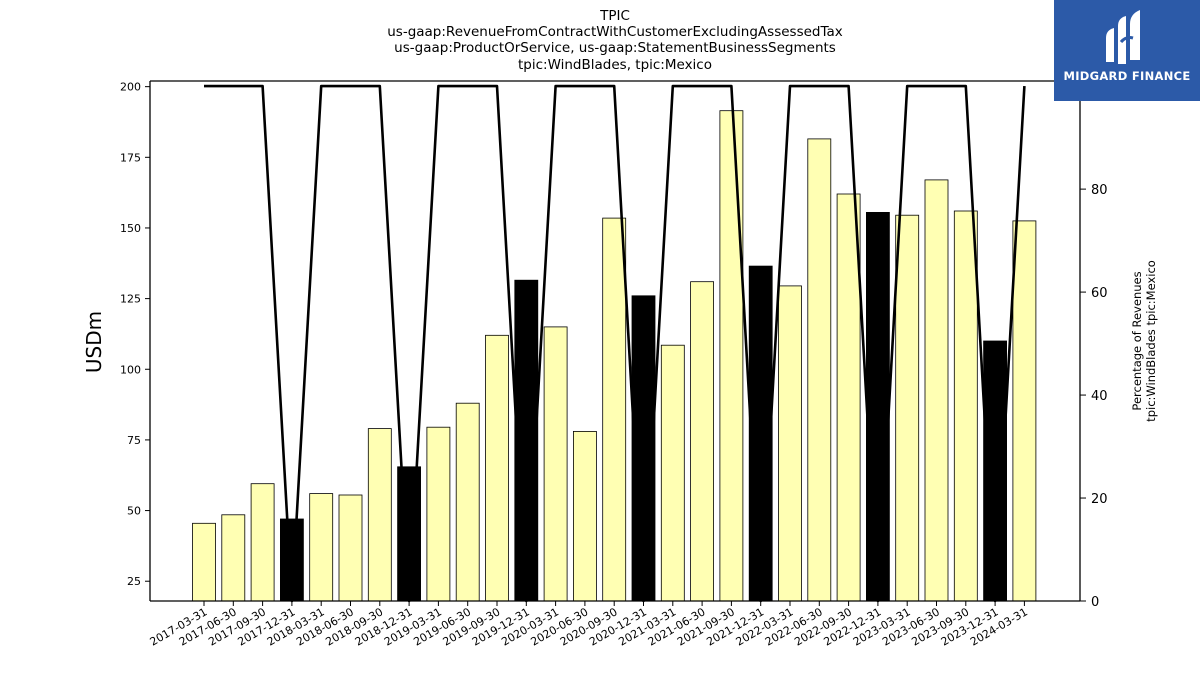 The width and height of the screenshot is (1200, 675). Describe the element at coordinates (134, 511) in the screenshot. I see `y-tick-label-50: 50` at that location.